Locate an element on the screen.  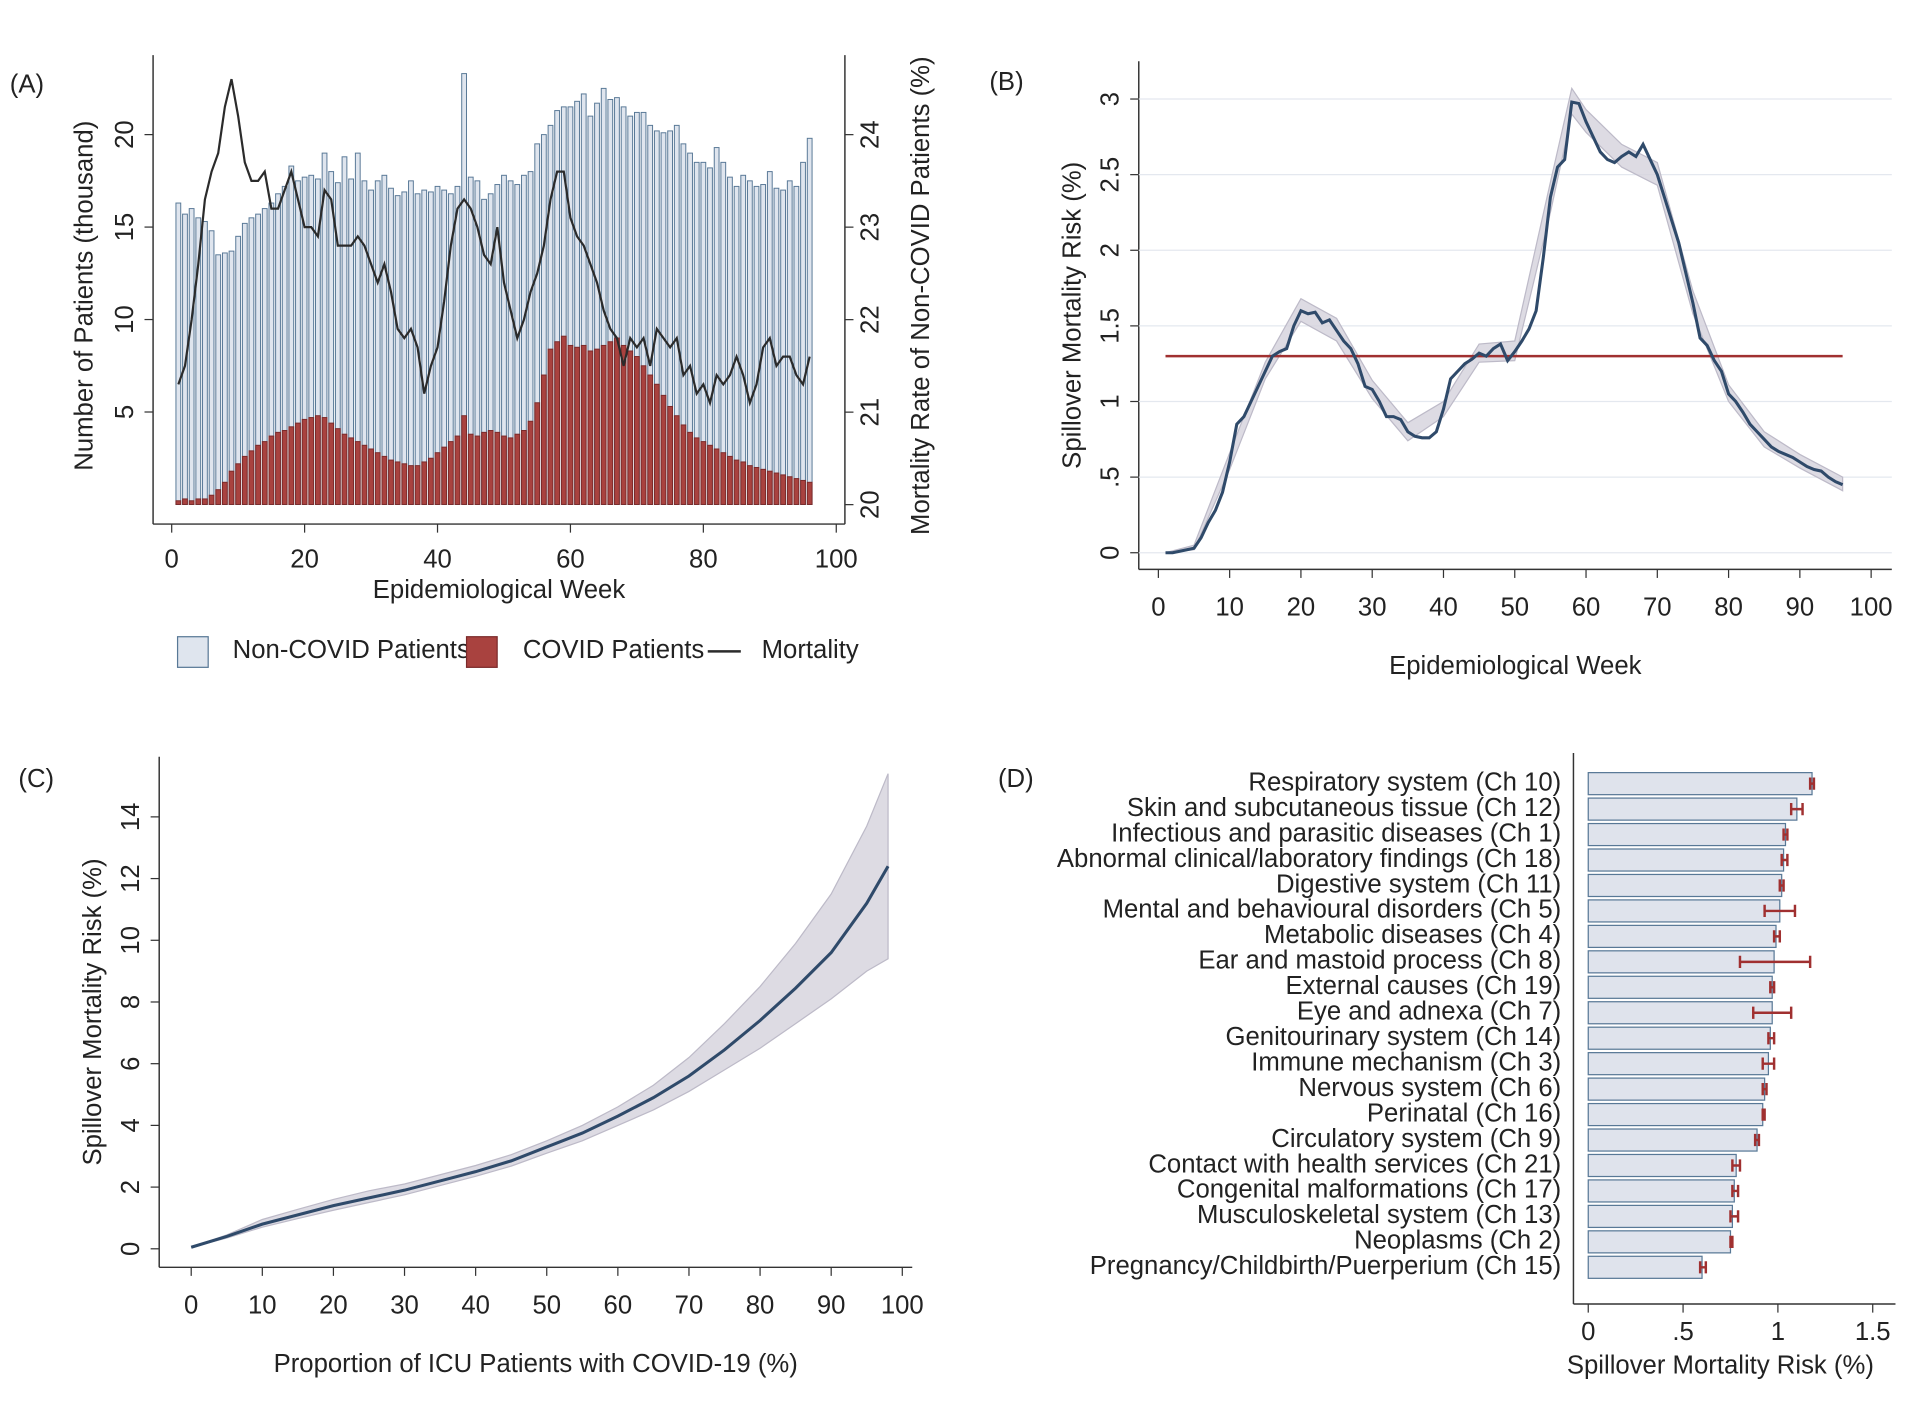
y-tick-label: .5 is located at coordinates (1111, 476).